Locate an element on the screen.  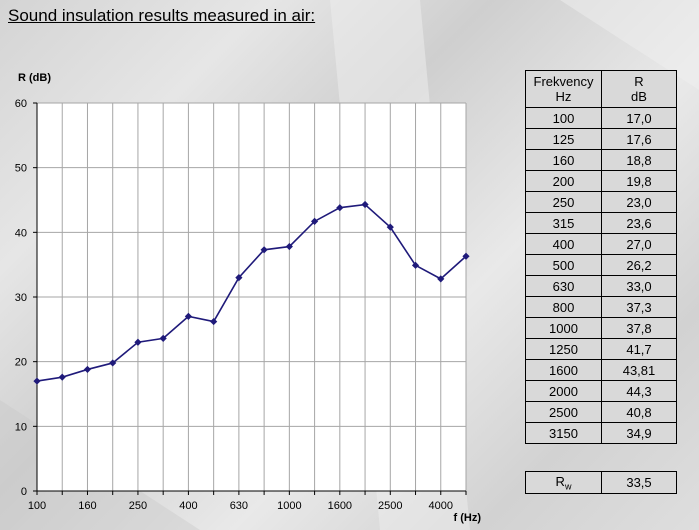
y-tick-label: 50 is located at coordinates (21, 169).